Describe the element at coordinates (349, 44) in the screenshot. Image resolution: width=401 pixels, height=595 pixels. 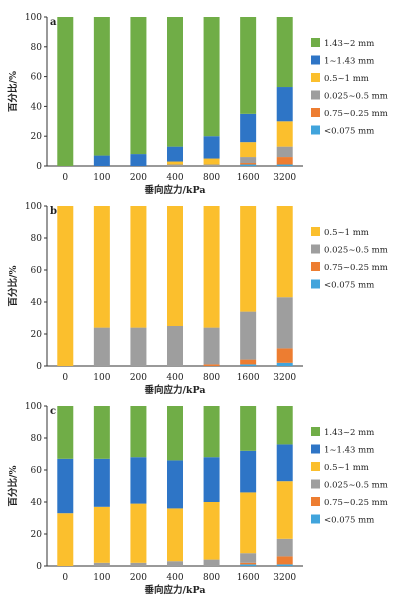
I see `legend-label: 1.43~2 mm` at that location.